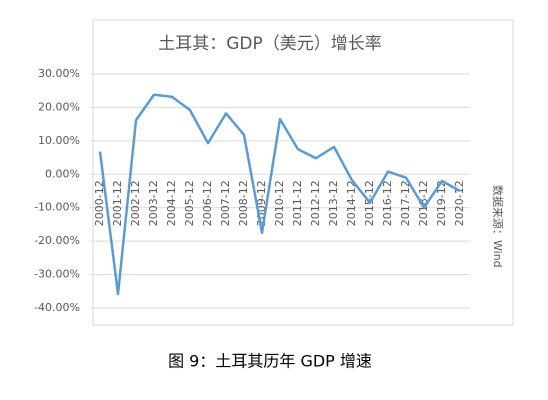 The width and height of the screenshot is (548, 400). I want to click on x-tick-label: 2013-12, so click(333, 203).